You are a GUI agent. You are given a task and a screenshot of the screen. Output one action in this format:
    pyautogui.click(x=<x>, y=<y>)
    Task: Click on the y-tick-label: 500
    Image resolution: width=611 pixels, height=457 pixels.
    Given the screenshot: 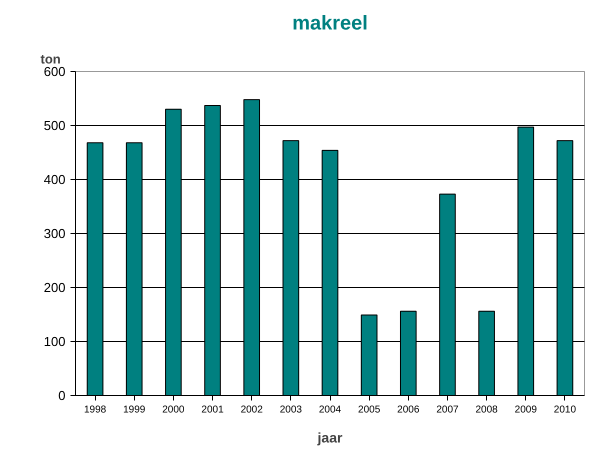 What is the action you would take?
    pyautogui.click(x=55, y=125)
    